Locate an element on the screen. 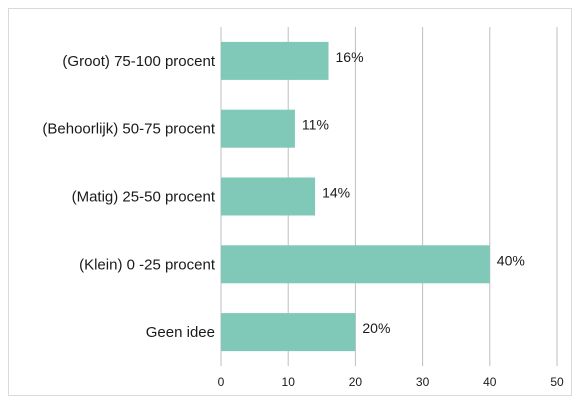 This screenshot has width=578, height=399. value-label: 16% is located at coordinates (350, 57).